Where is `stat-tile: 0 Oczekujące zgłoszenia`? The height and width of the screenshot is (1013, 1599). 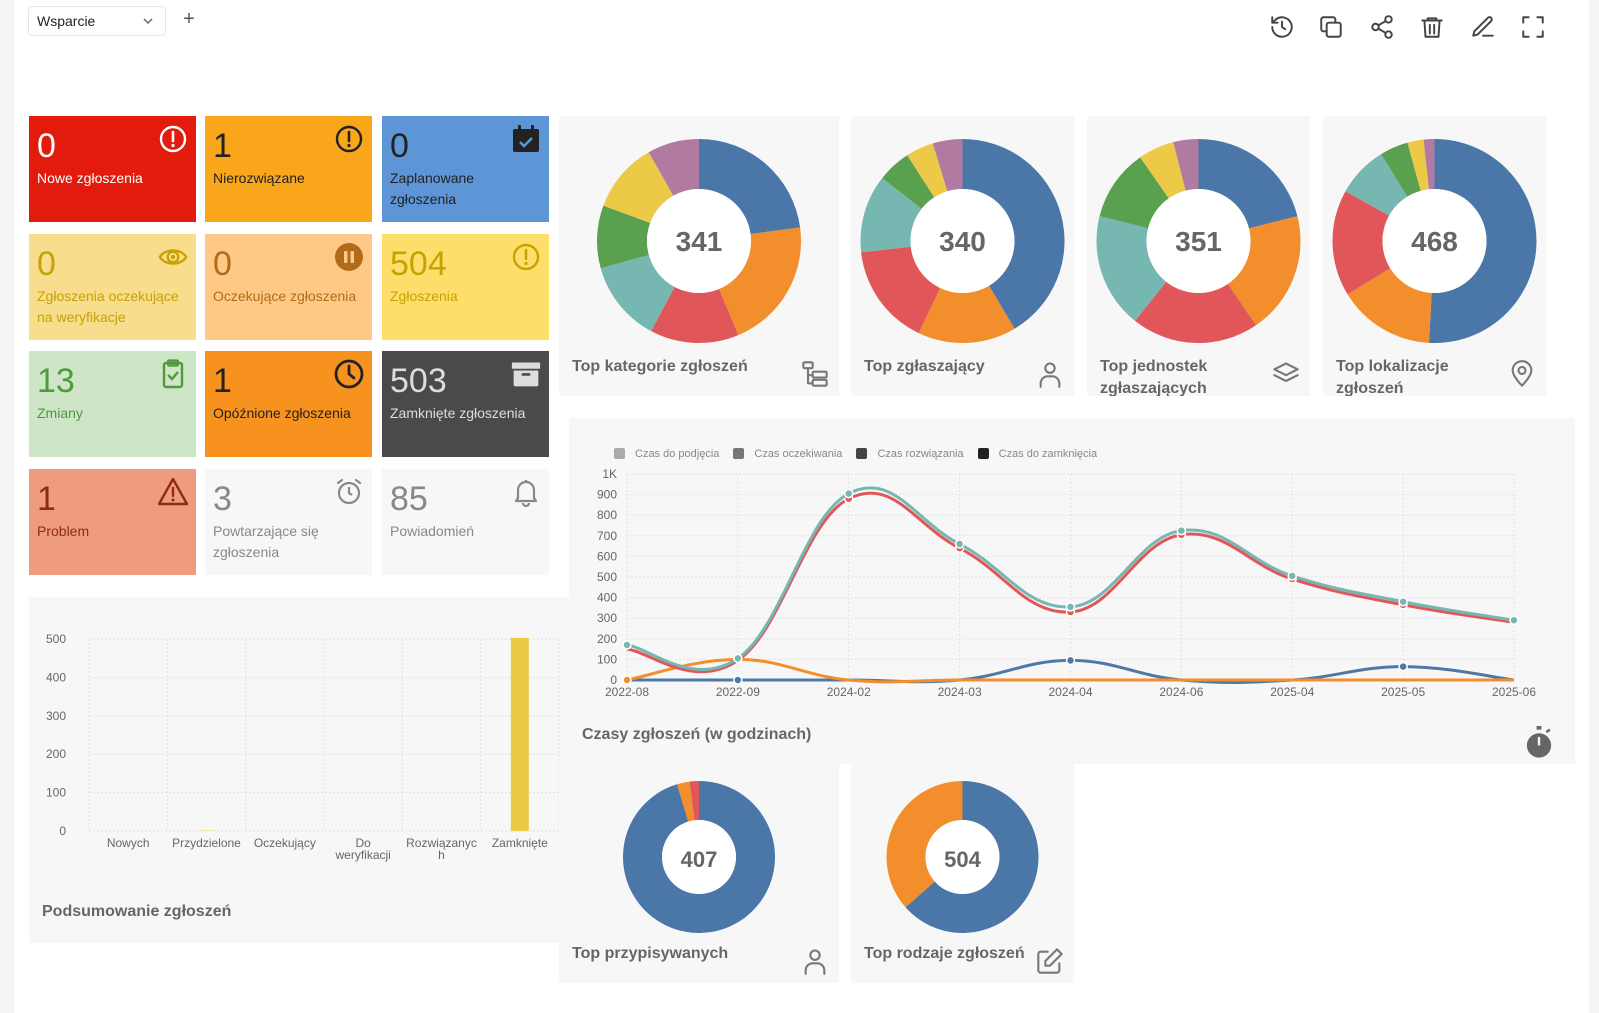
stat-tile: 0 Oczekujące zgłoszenia is located at coordinates (288, 287).